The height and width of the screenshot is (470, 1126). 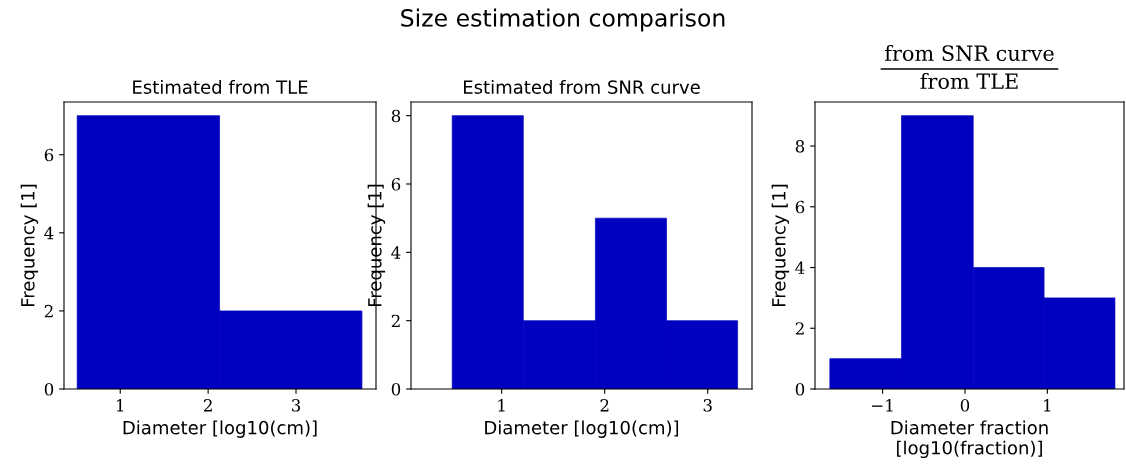 I want to click on x-tick-label: 0, so click(x=965, y=405).